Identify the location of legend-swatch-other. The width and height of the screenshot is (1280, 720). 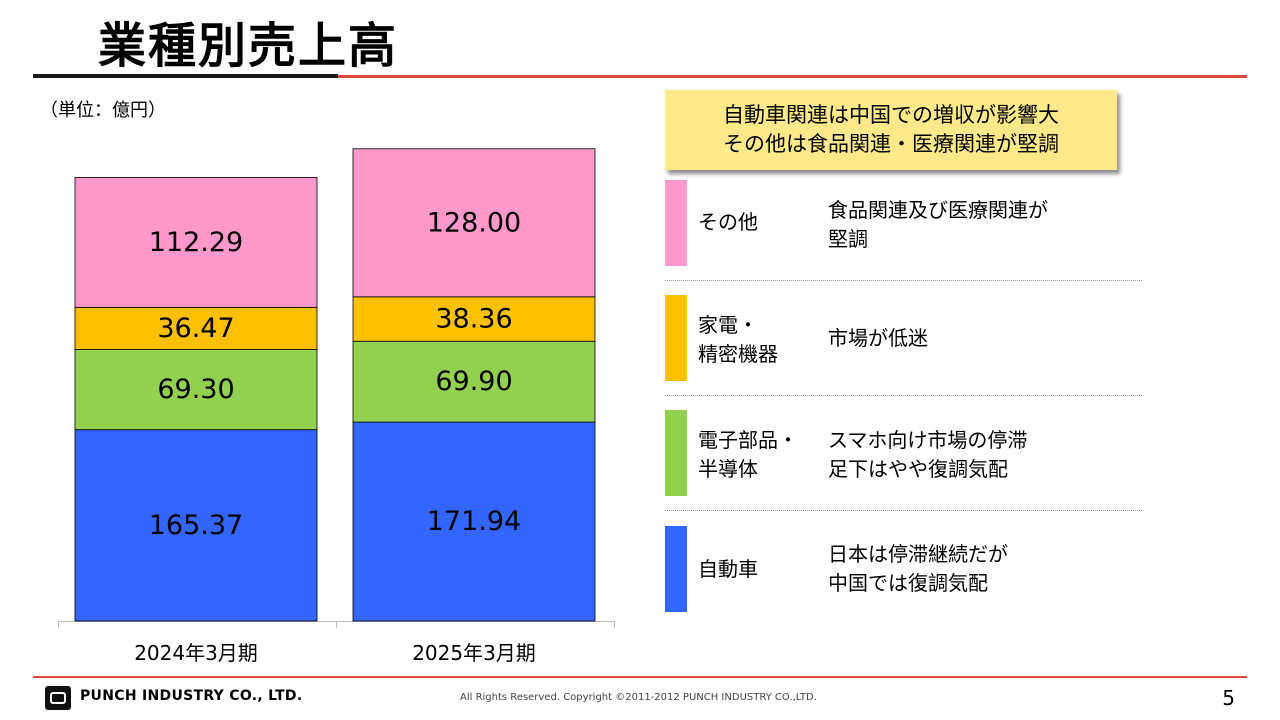
(676, 223).